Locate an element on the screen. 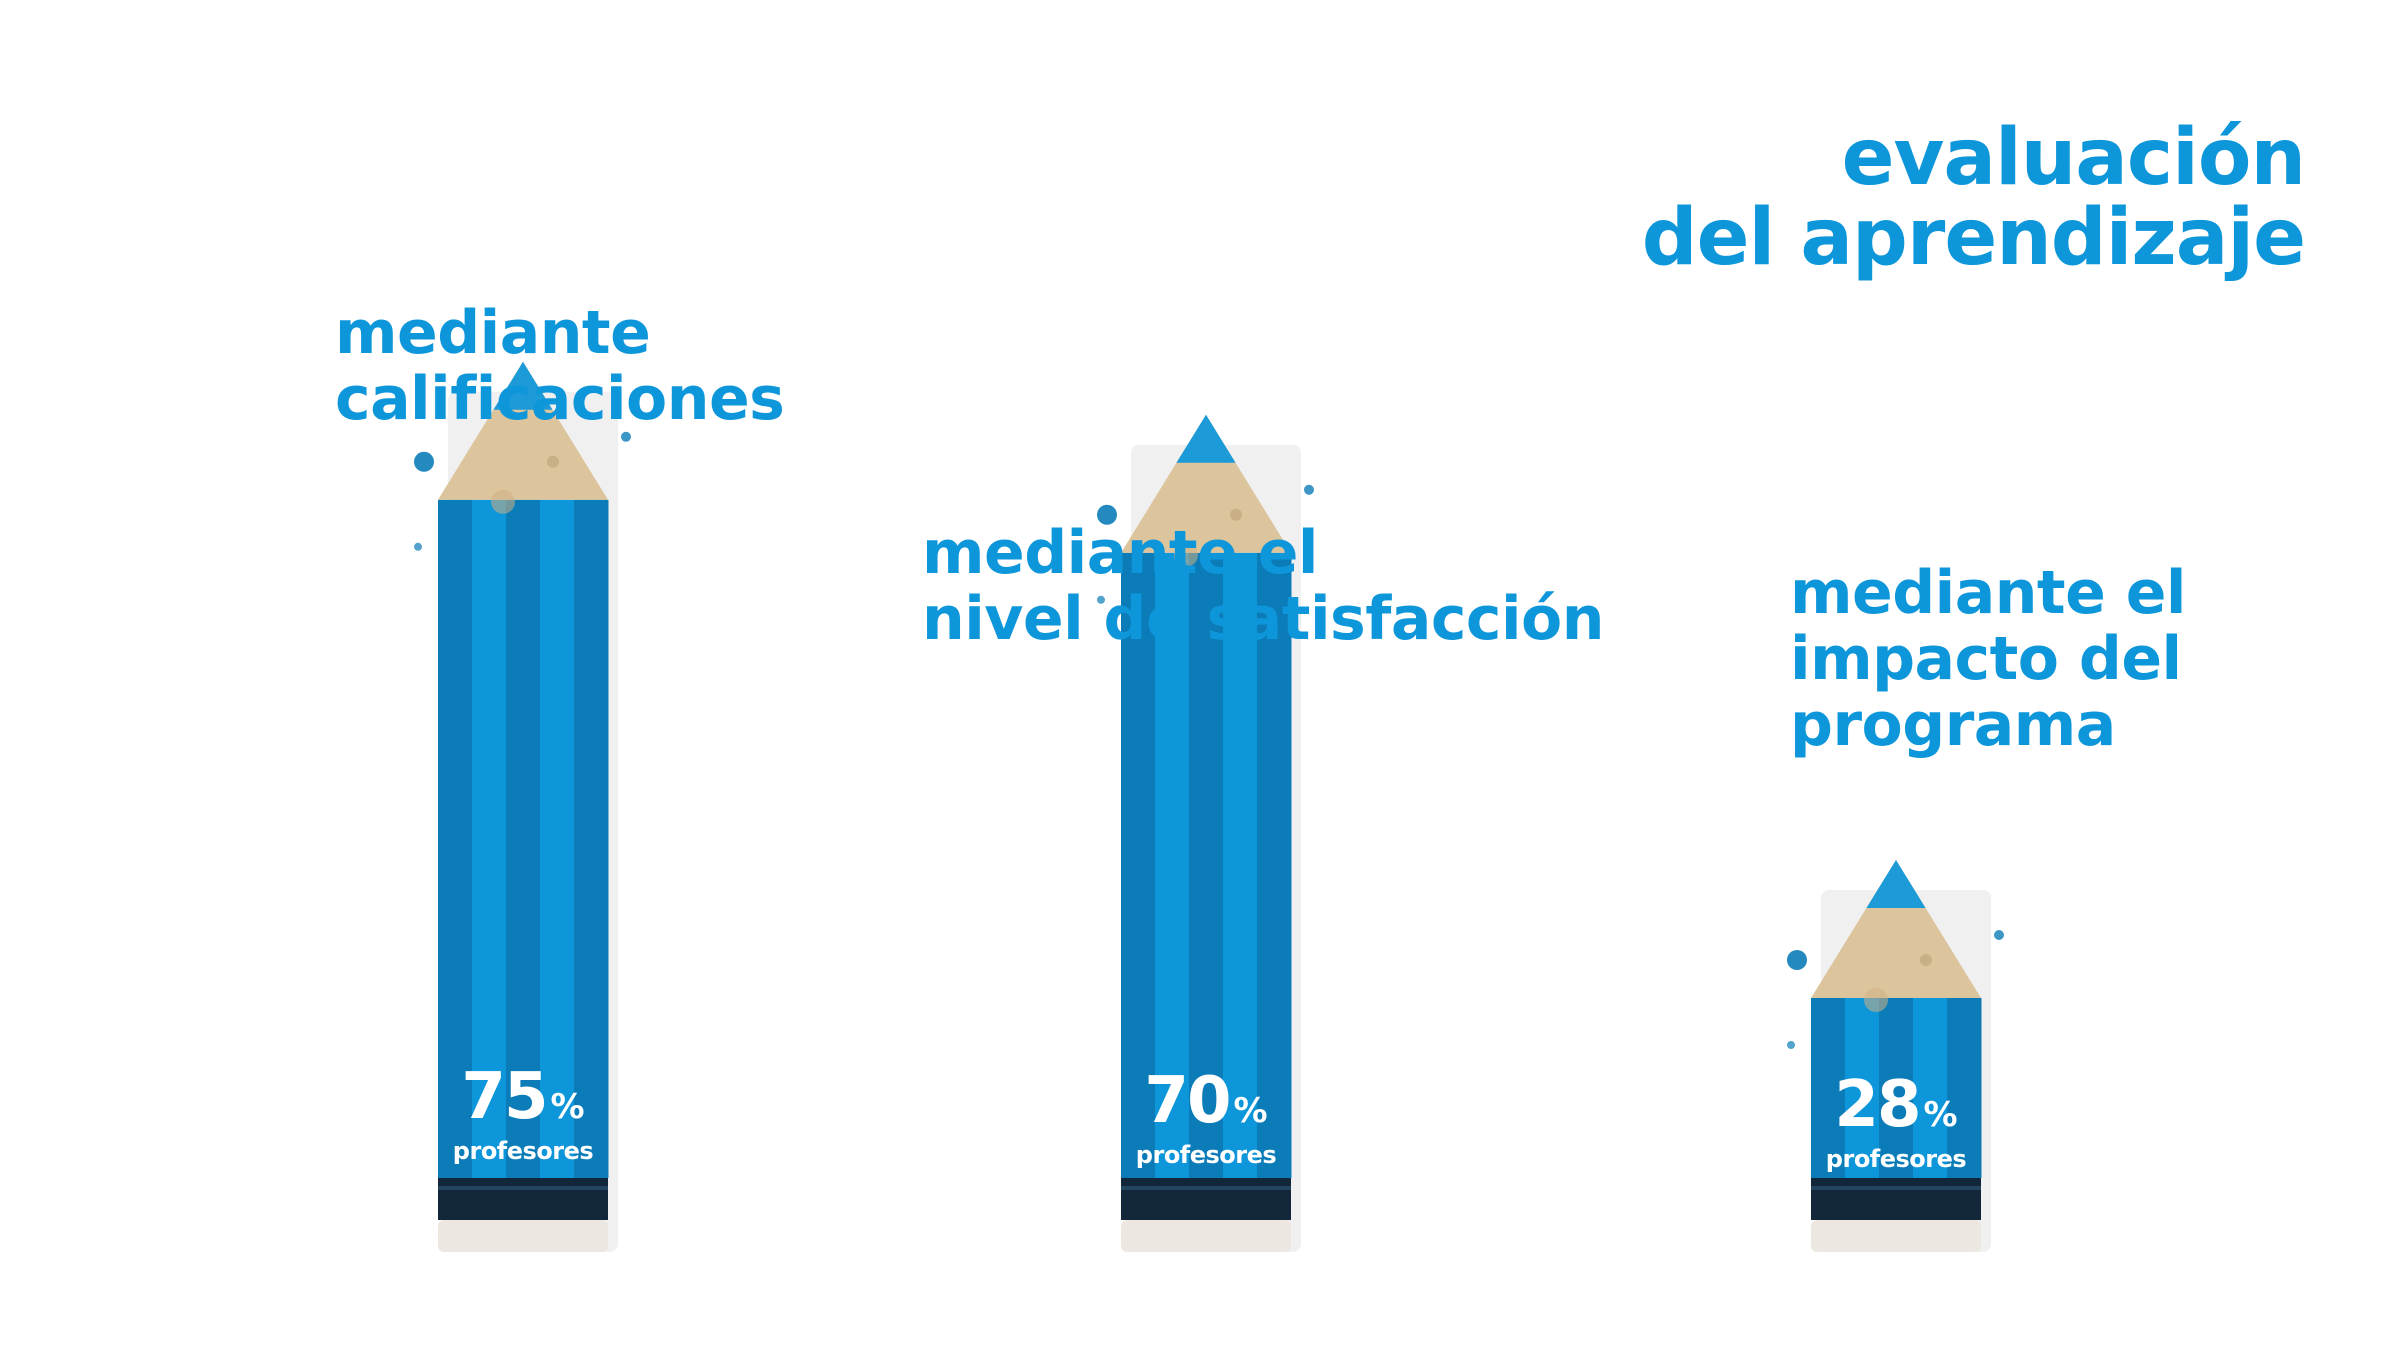 The width and height of the screenshot is (2400, 1350). value-label-satisfaccion: 70% profesores is located at coordinates (1206, 1116).